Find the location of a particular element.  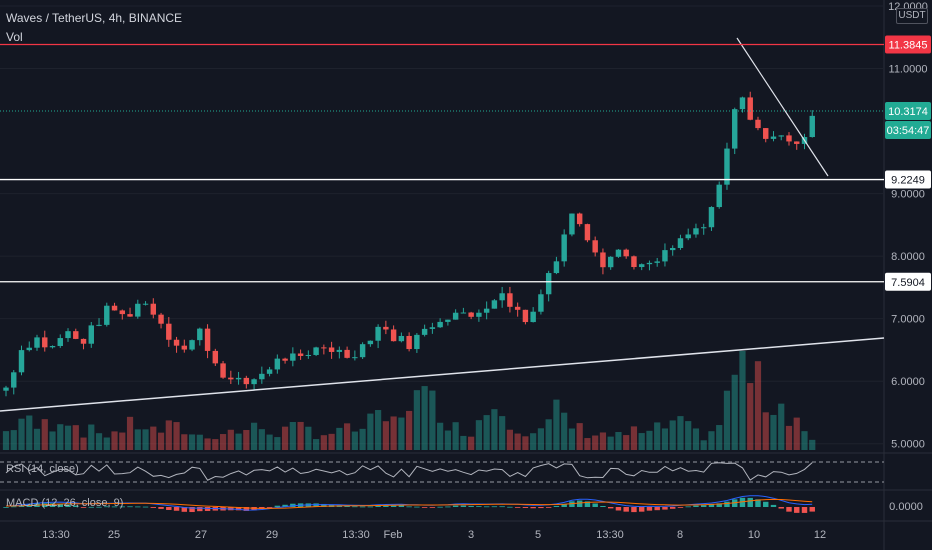

countdown-badge is located at coordinates (908, 130).